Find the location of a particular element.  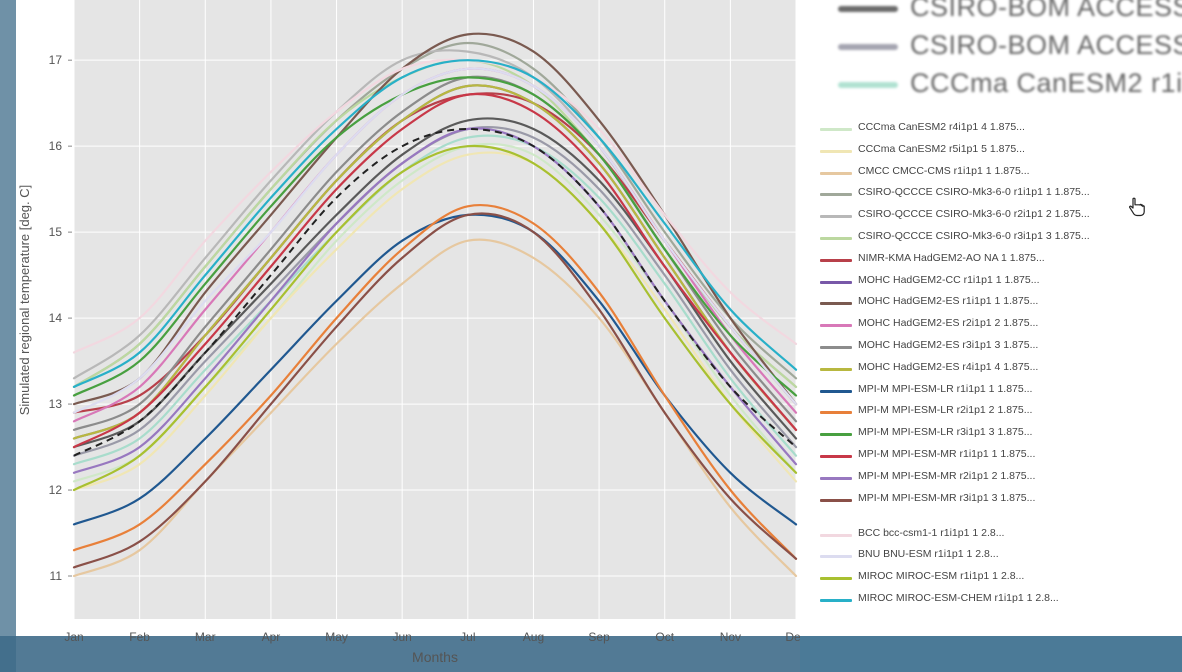

x-tick-label: Jan is located at coordinates (73, 637).